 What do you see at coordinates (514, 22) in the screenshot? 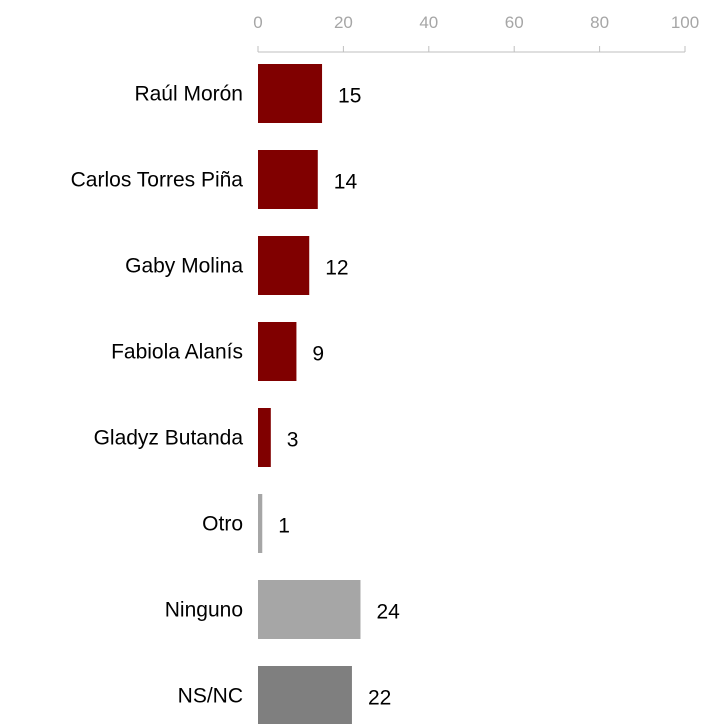
I see `x-tick-label-3: 60` at bounding box center [514, 22].